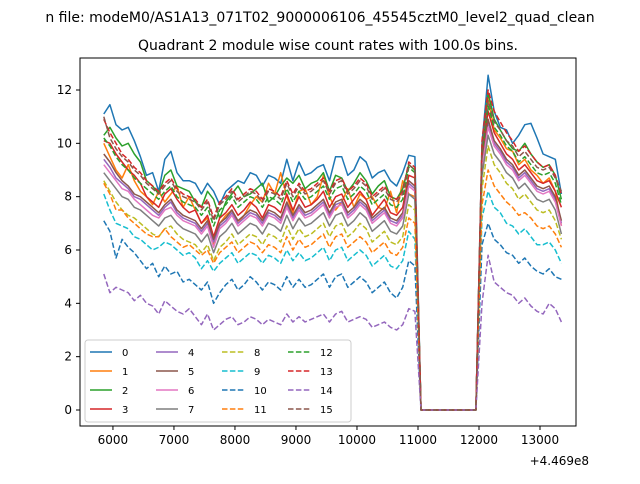 The height and width of the screenshot is (484, 640). Describe the element at coordinates (64, 90) in the screenshot. I see `y-tick-label: 12` at that location.